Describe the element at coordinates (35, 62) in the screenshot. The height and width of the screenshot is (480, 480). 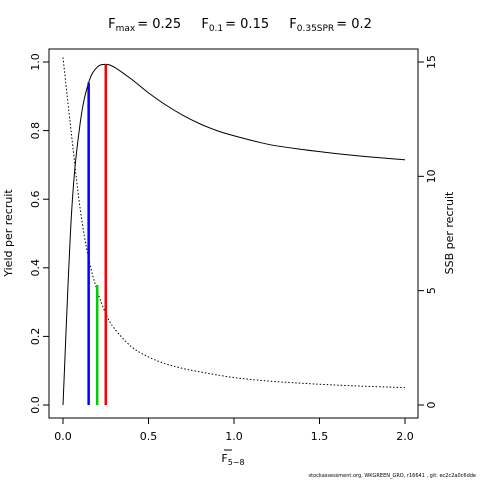
I see `y-left-tick-label: 1.0` at that location.